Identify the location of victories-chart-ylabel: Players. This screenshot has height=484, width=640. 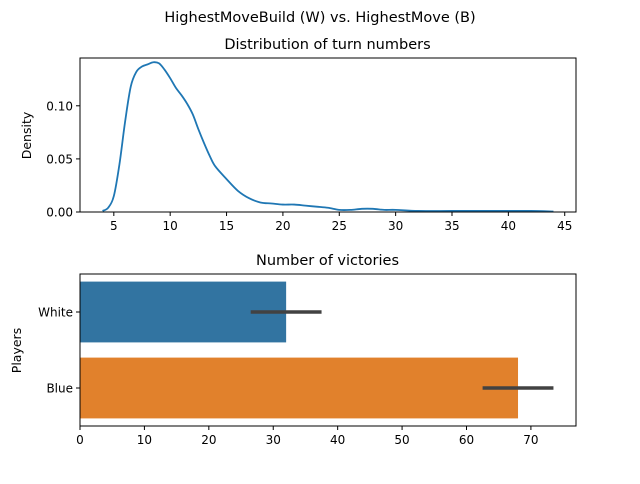
(16, 350).